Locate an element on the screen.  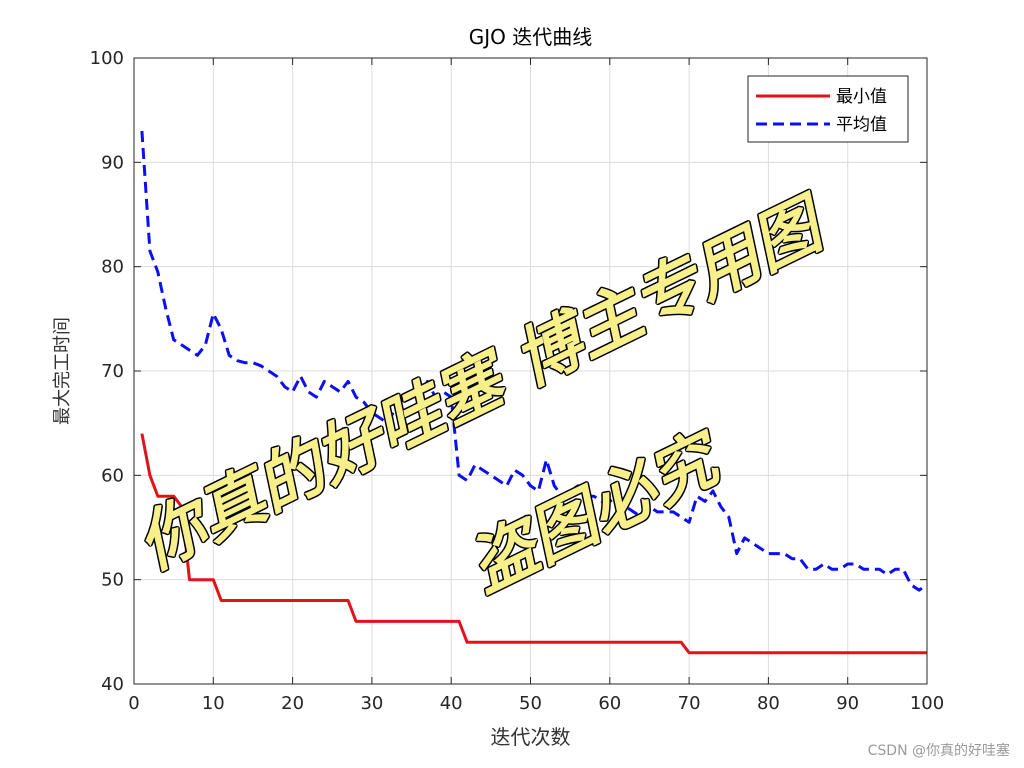
y-tick-label: 100 is located at coordinates (107, 58).